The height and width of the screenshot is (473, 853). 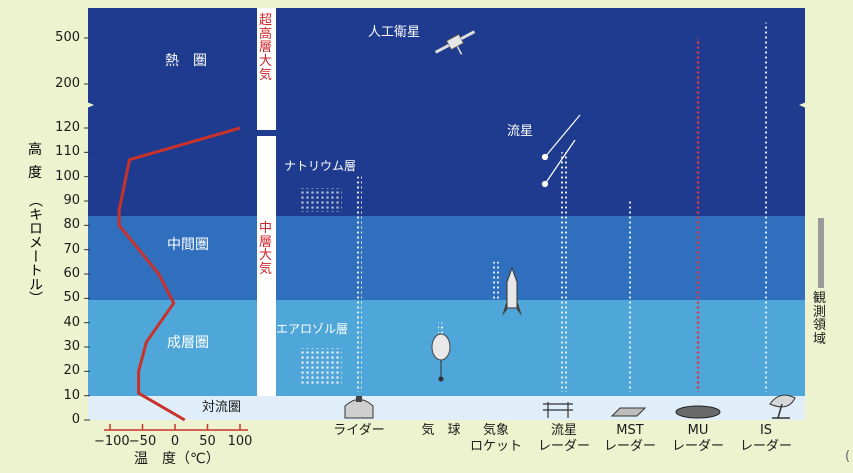 What do you see at coordinates (87, 229) in the screenshot?
I see `y-axis-ticks` at bounding box center [87, 229].